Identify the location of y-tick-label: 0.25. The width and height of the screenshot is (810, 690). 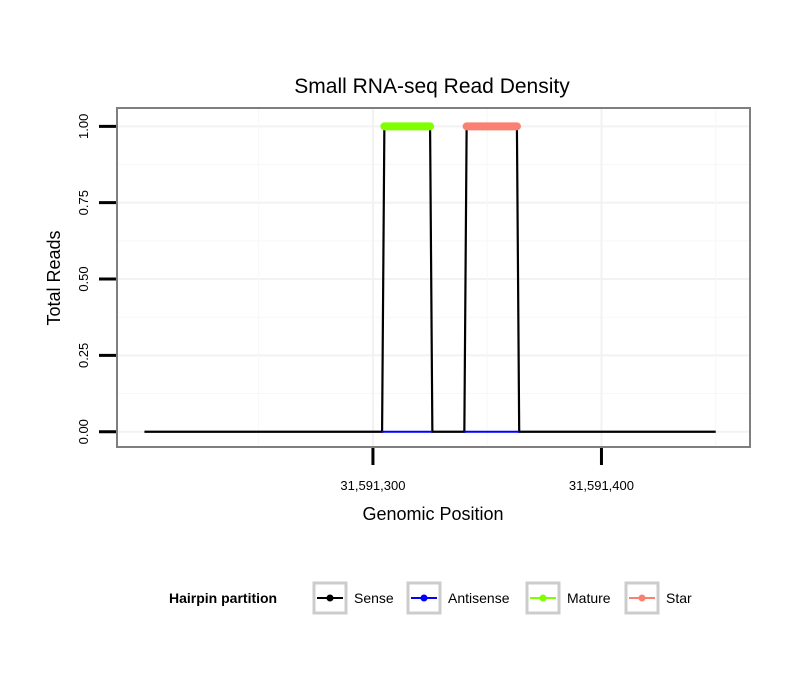
(83, 355).